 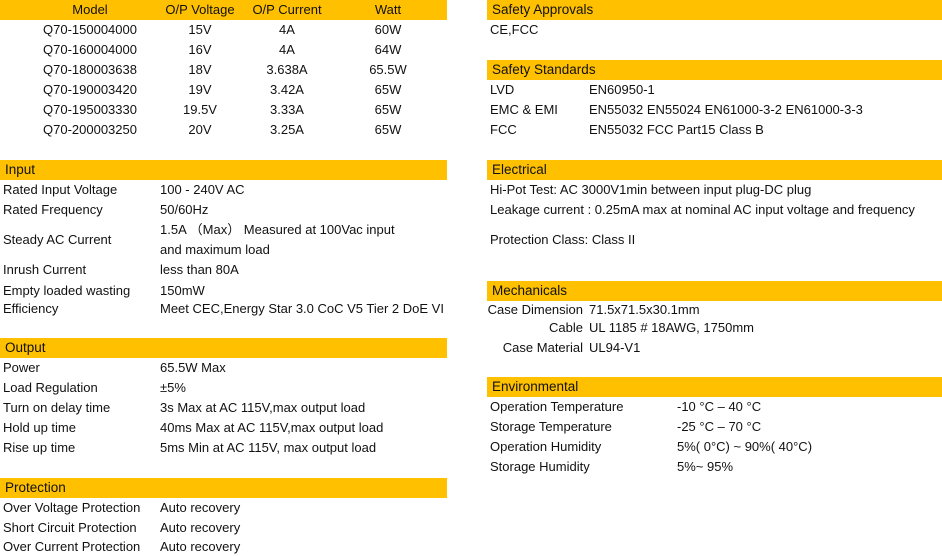 I want to click on output-value: 65.5W Max, so click(x=193, y=367).